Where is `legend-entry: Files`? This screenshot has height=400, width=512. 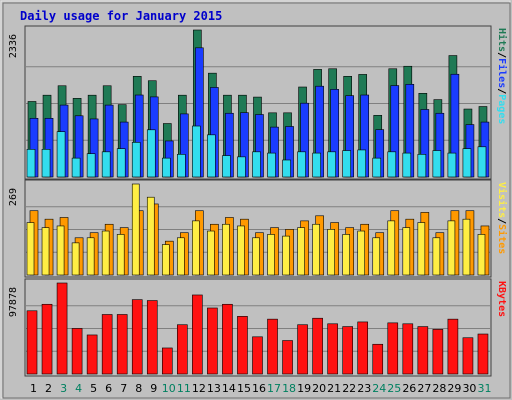 legend-entry: Files is located at coordinates (502, 73).